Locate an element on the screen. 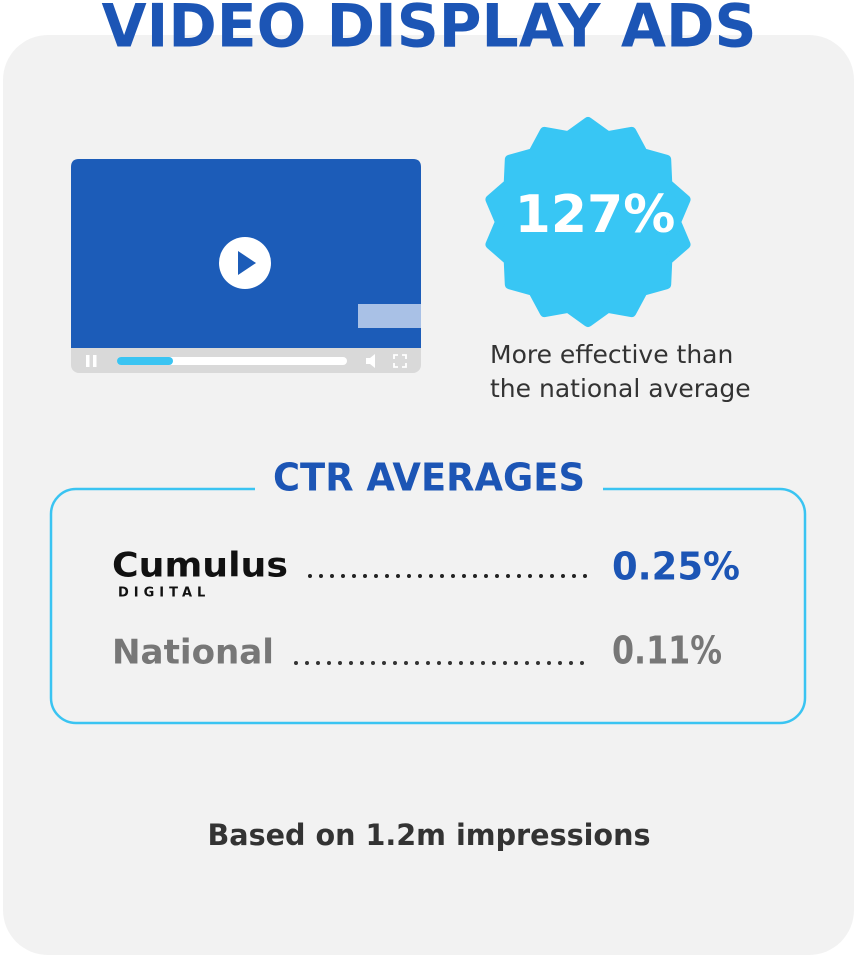  heading-backdrop is located at coordinates (429, 485).